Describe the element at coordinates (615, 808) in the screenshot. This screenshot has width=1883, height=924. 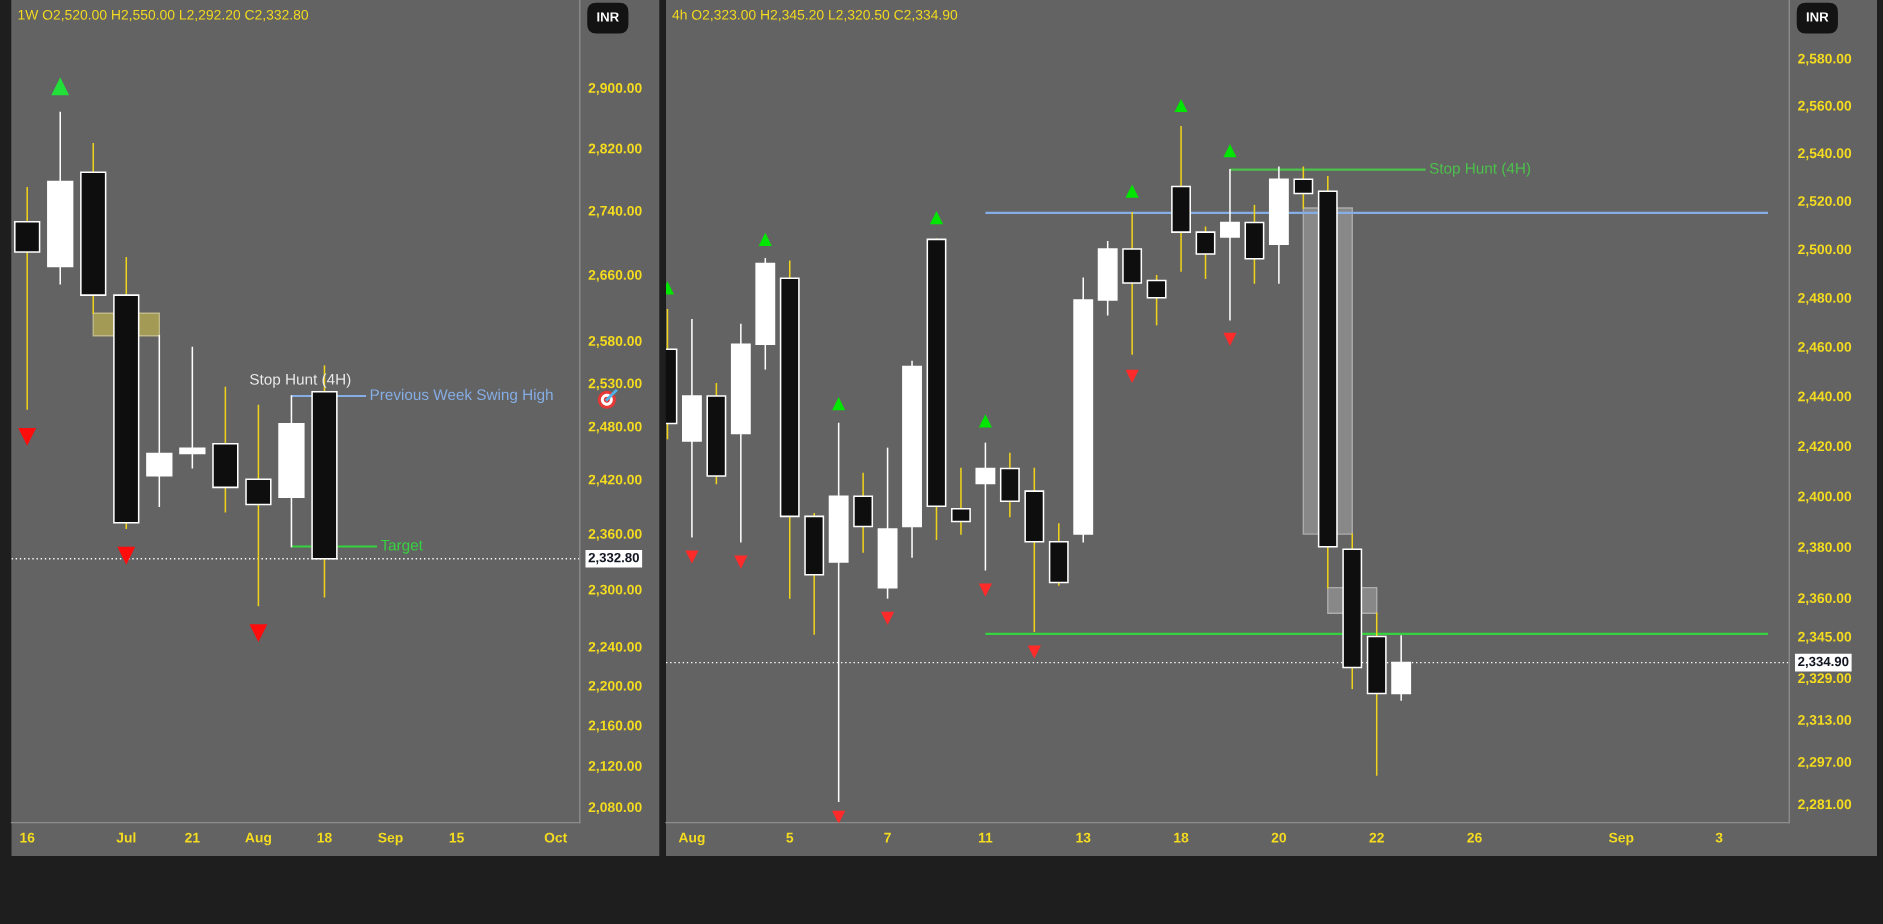
I see `y-tick-label: 2,080.00` at that location.